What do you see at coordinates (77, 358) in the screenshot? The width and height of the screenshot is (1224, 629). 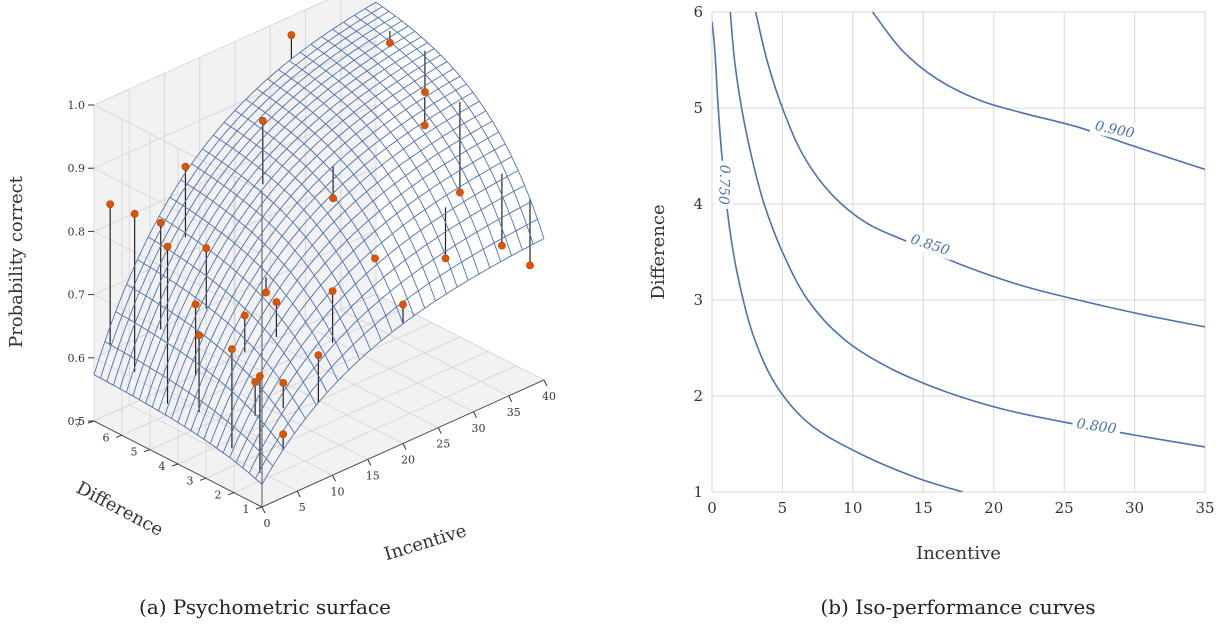 I see `z-tick-label: 0.6` at bounding box center [77, 358].